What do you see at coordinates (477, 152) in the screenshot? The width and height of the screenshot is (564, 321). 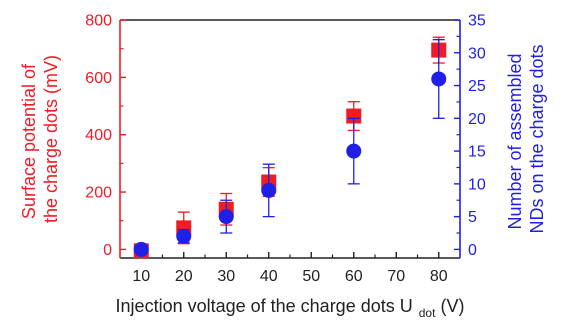 I see `right-tick-label: 15` at bounding box center [477, 152].